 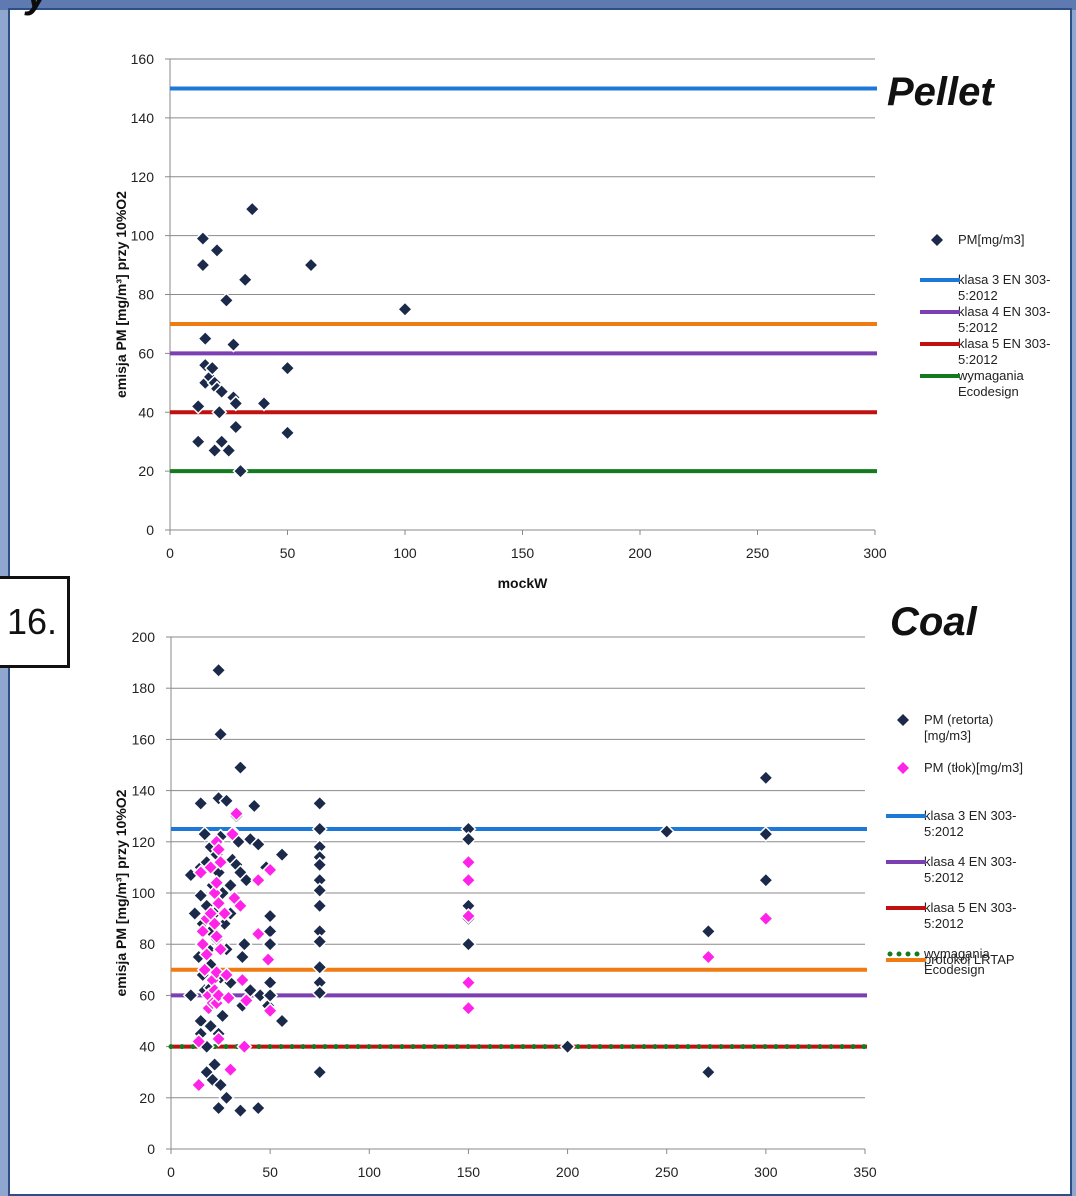 I want to click on x-axis-label: mockW, so click(x=523, y=583).